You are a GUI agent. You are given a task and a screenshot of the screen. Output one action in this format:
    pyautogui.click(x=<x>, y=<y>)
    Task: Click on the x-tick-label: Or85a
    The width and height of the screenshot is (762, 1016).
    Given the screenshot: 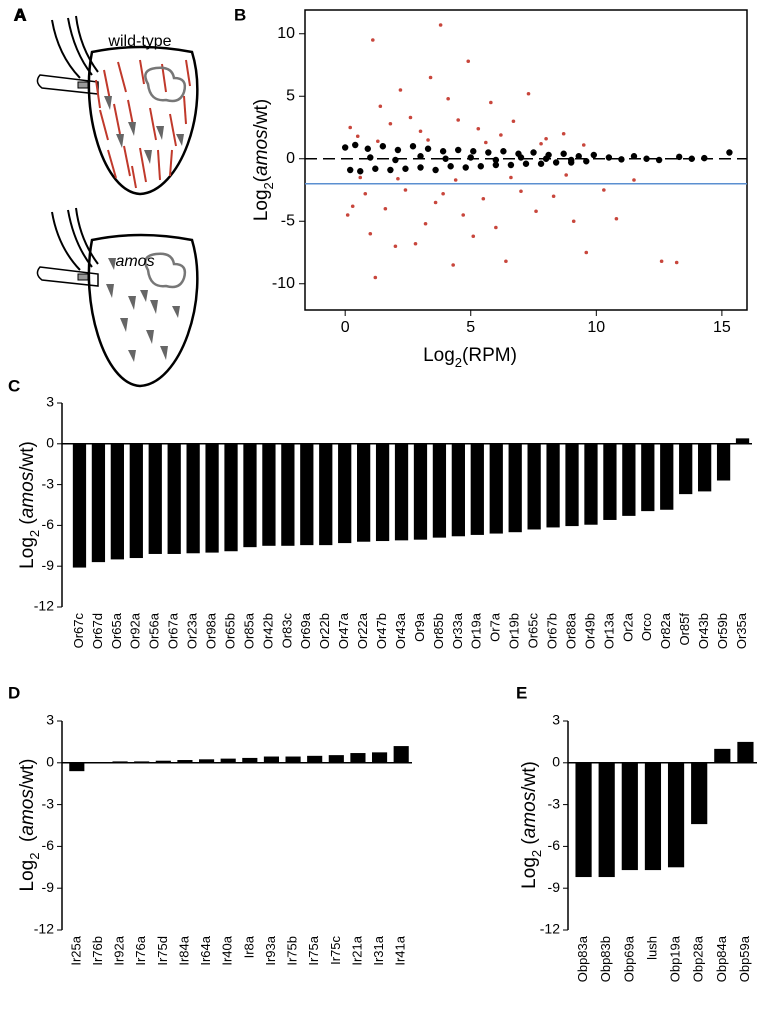 What is the action you would take?
    pyautogui.click(x=248, y=630)
    